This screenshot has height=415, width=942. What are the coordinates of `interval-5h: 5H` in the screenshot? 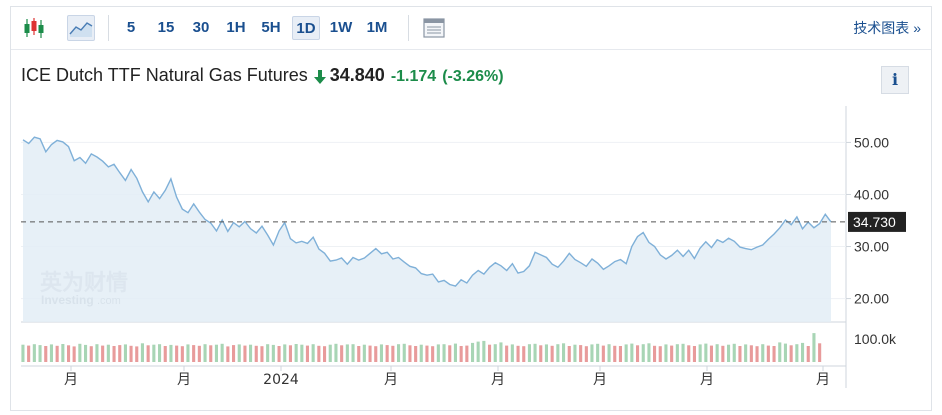 It's located at (271, 27).